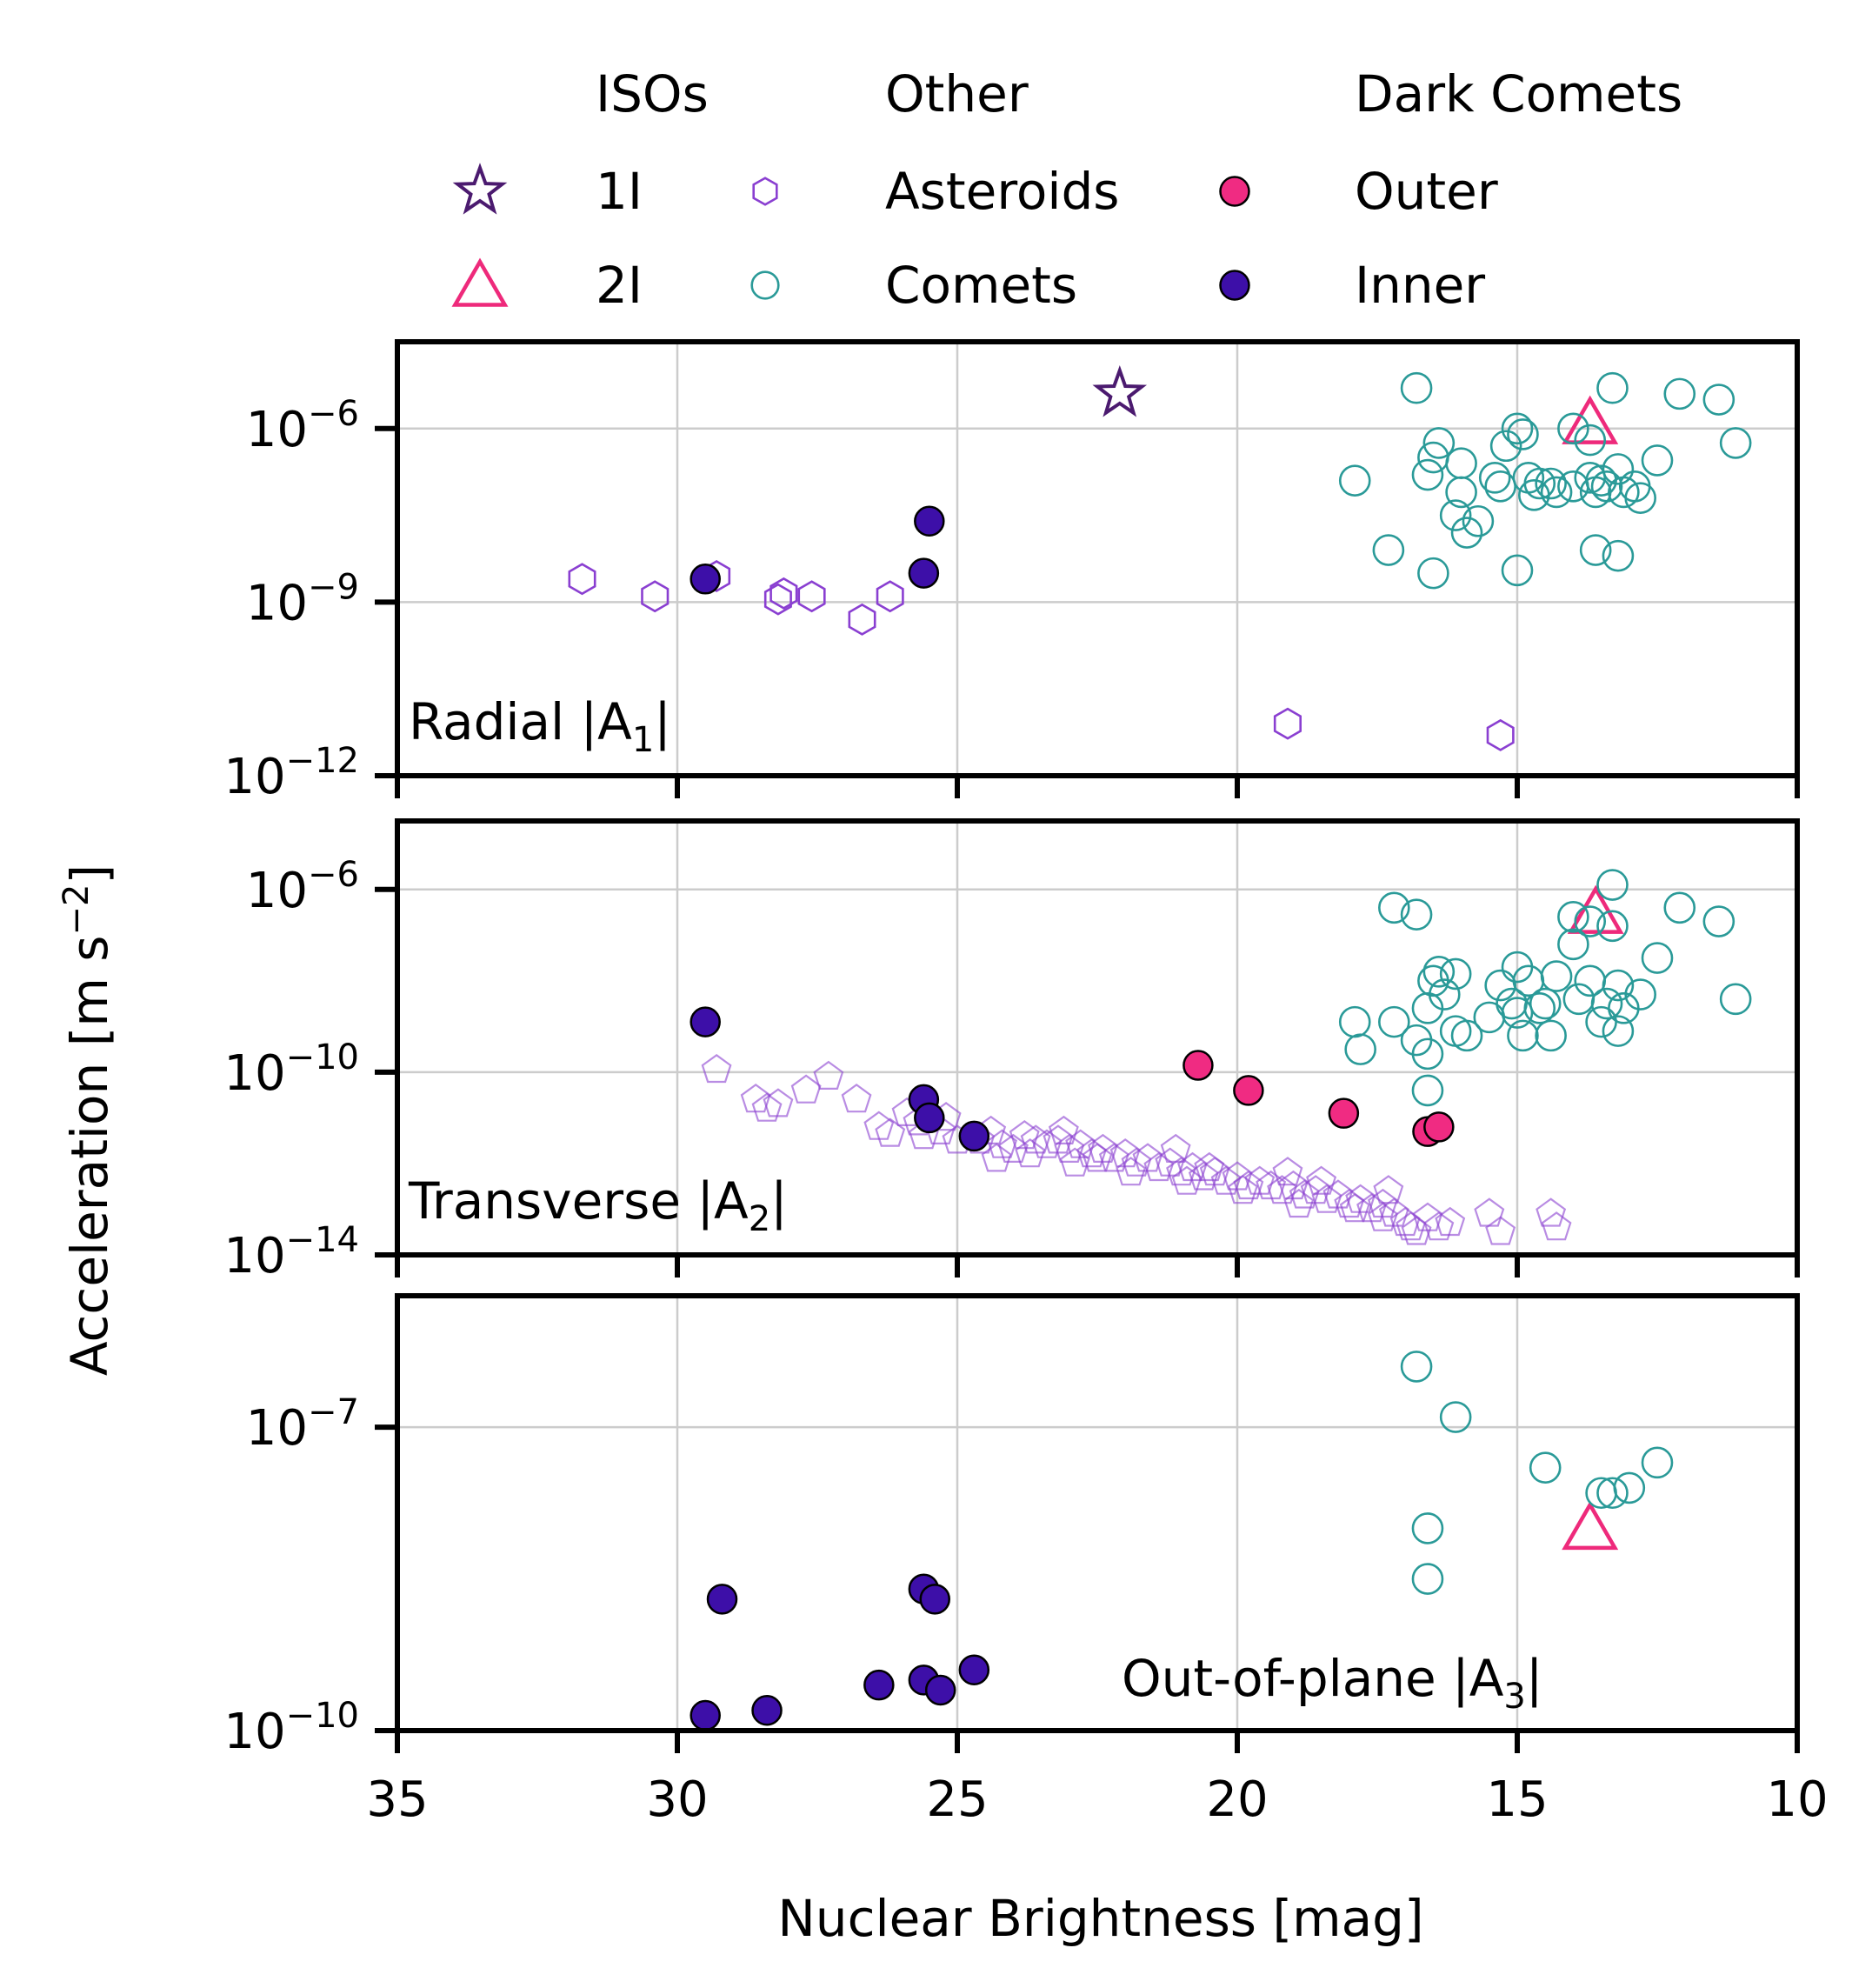 The image size is (1872, 1988). Describe the element at coordinates (1234, 285) in the screenshot. I see `legend-marker-inner` at that location.